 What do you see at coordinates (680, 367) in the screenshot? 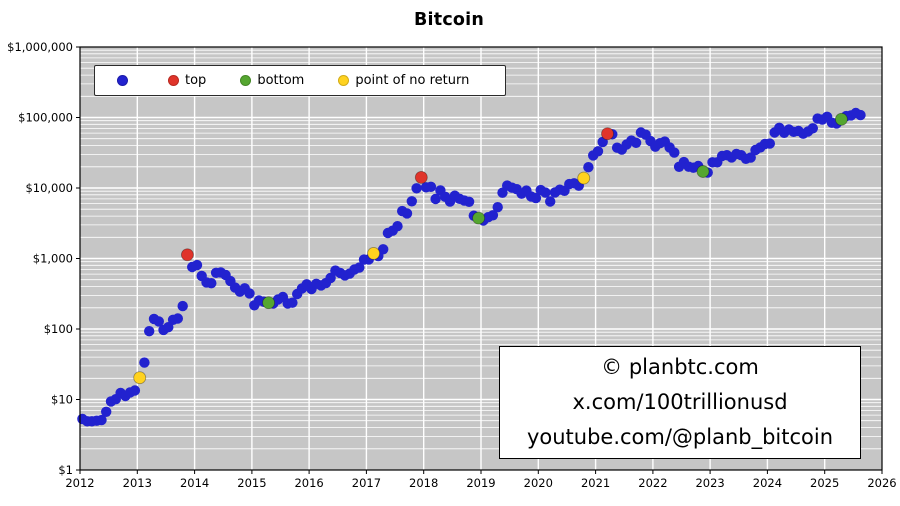
I see `watermark-line-copyright: © planbtc.com` at bounding box center [680, 367].